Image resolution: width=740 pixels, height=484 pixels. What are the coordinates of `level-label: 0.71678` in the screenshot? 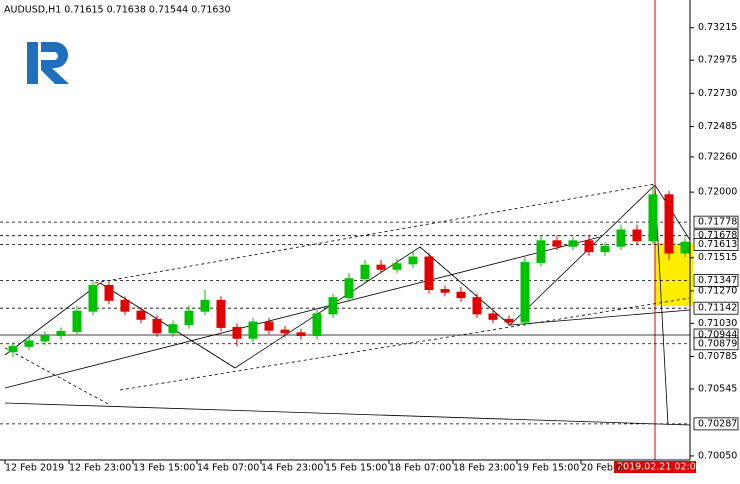 It's located at (717, 235).